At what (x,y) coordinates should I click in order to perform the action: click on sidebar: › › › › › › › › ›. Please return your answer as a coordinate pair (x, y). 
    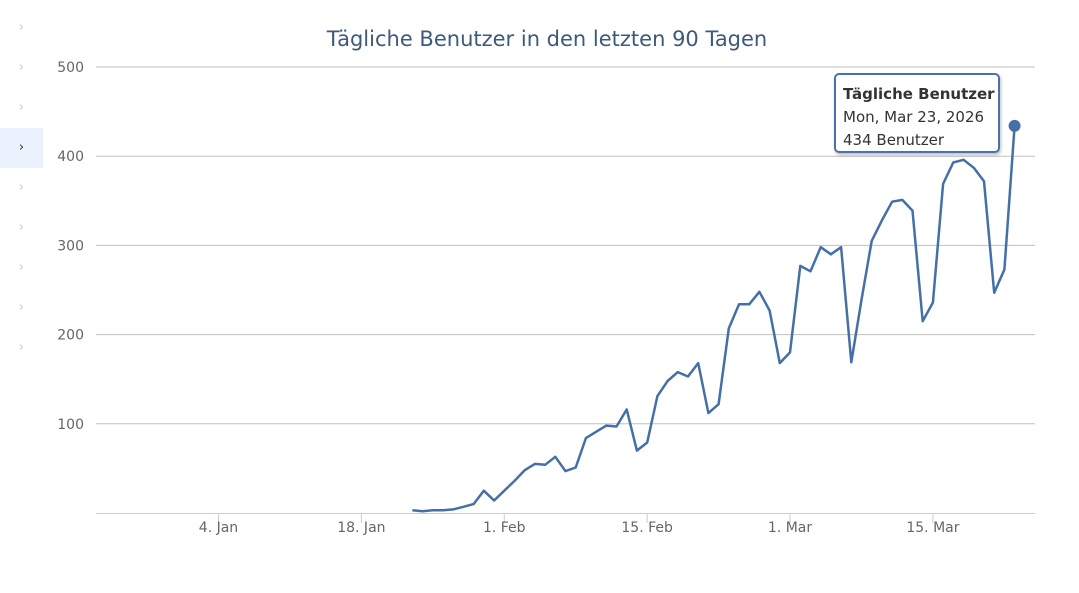
    Looking at the image, I should click on (21, 188).